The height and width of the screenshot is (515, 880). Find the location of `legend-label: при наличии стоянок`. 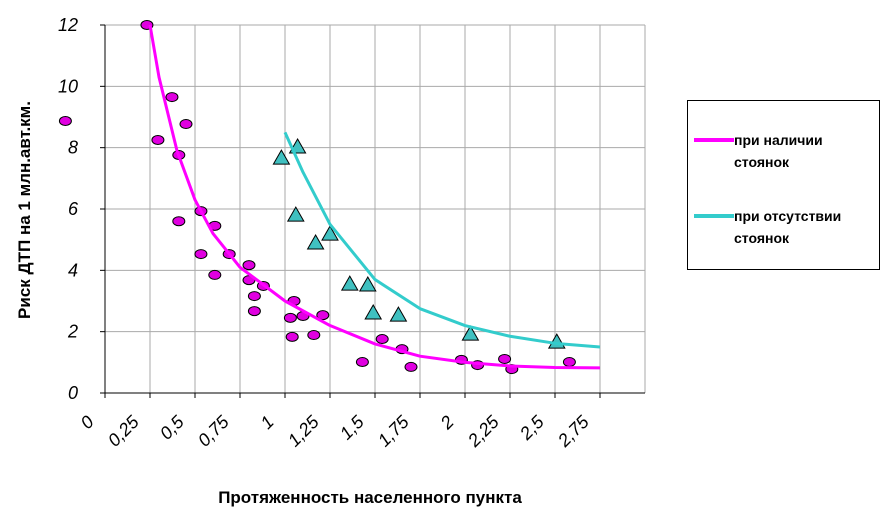

legend-label: при наличии стоянок is located at coordinates (778, 151).